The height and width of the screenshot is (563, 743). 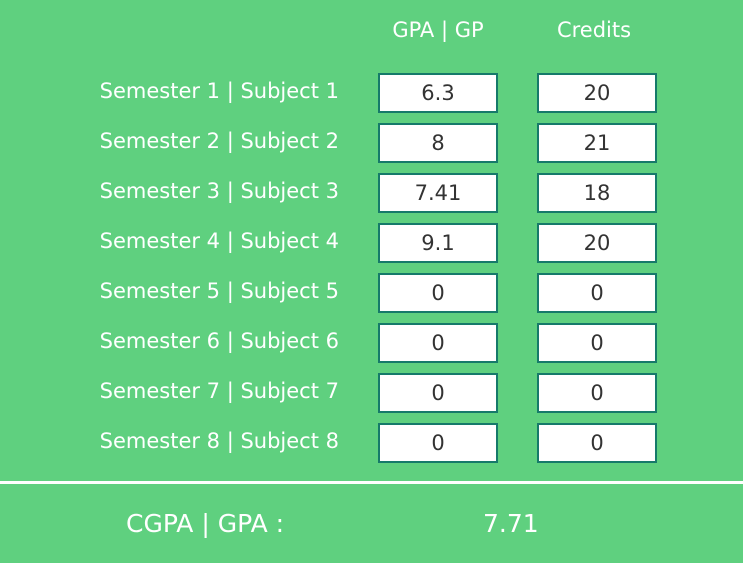 What do you see at coordinates (511, 523) in the screenshot?
I see `cgpa-value: 7.71` at bounding box center [511, 523].